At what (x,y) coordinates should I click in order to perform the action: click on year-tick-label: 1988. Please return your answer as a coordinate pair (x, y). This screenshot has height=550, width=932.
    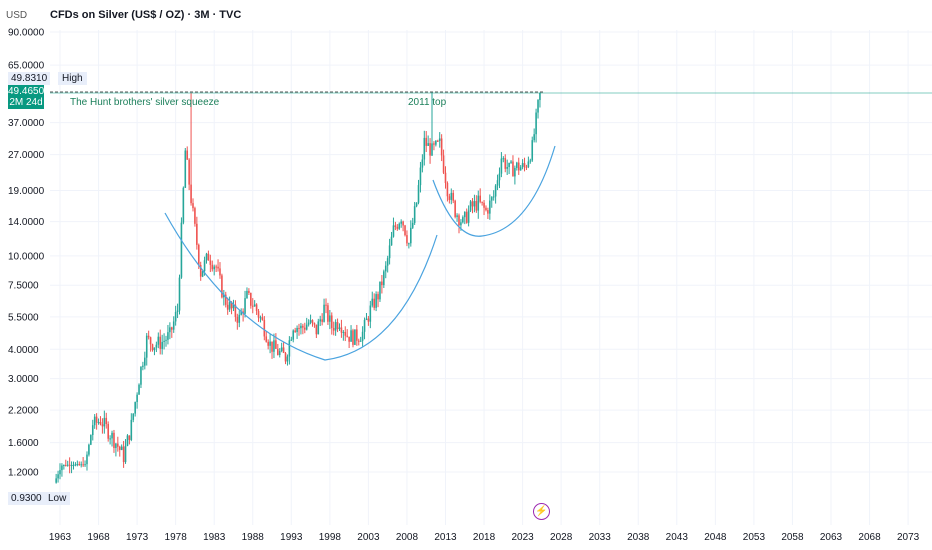
    Looking at the image, I should click on (253, 537).